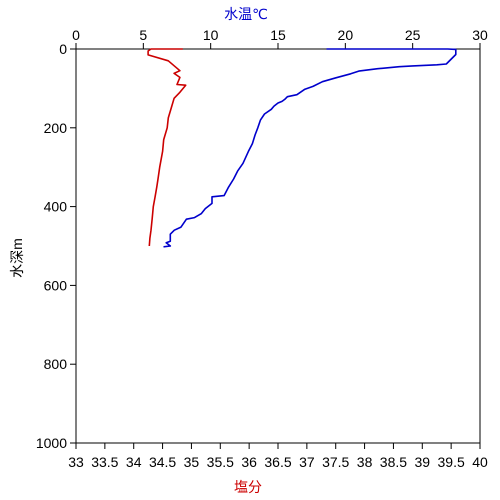  Describe the element at coordinates (51, 443) in the screenshot. I see `depth-tick-label: 1000` at that location.